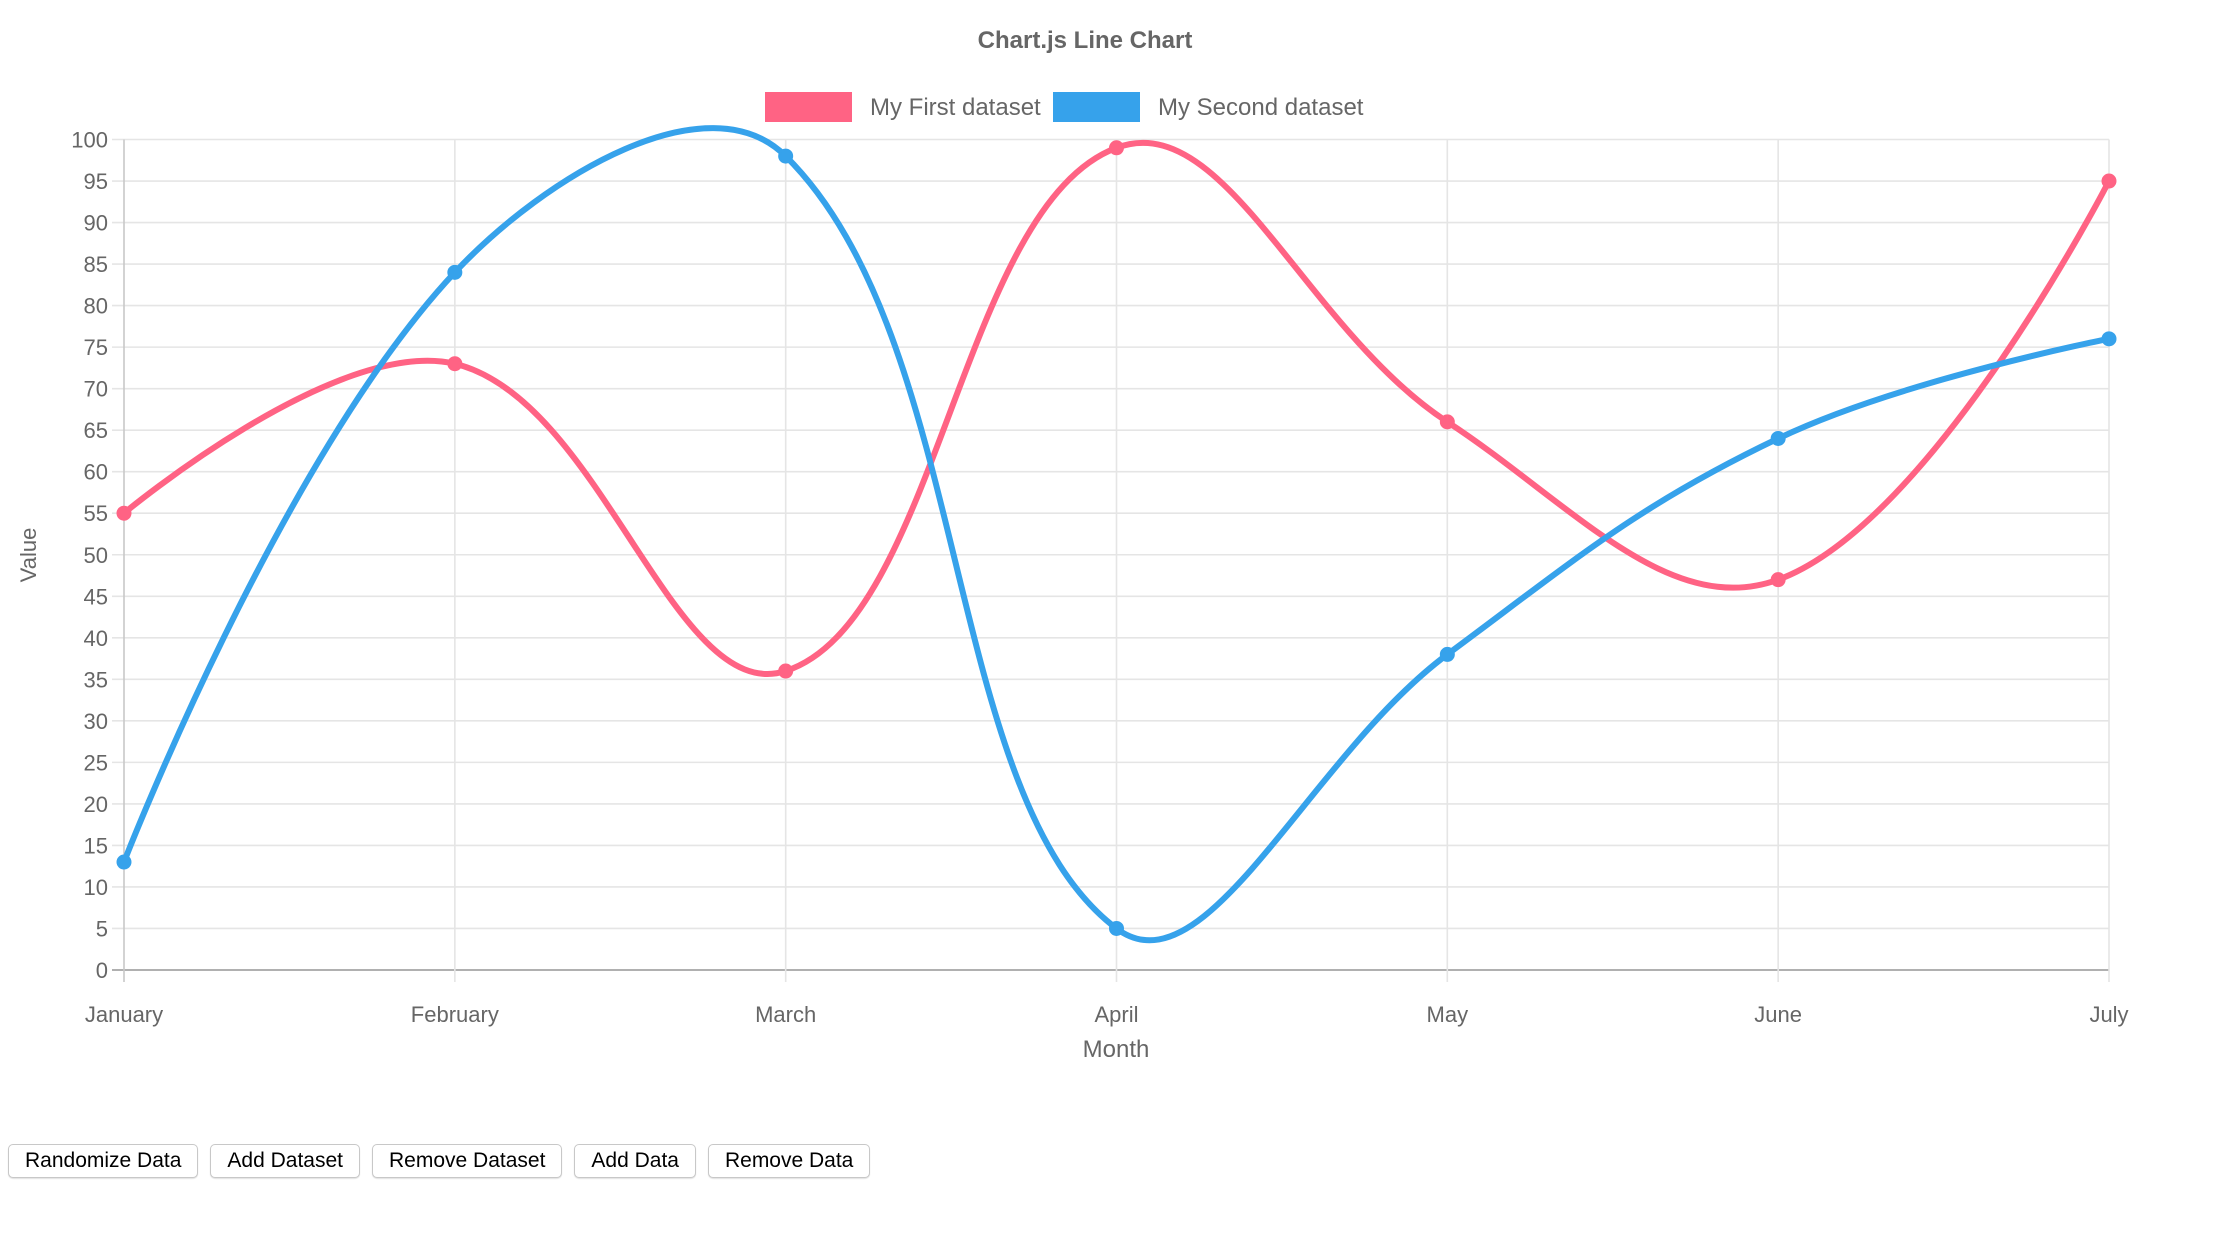 The height and width of the screenshot is (1238, 2236). Describe the element at coordinates (955, 107) in the screenshot. I see `legend-label: My First dataset` at that location.